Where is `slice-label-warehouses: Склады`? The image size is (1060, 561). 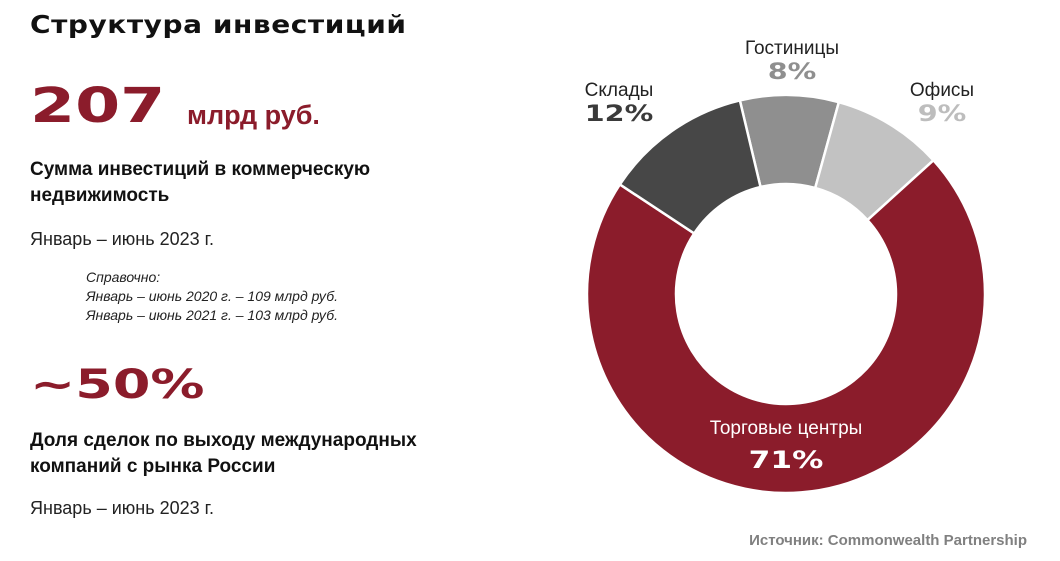
slice-label-warehouses: Склады is located at coordinates (619, 90).